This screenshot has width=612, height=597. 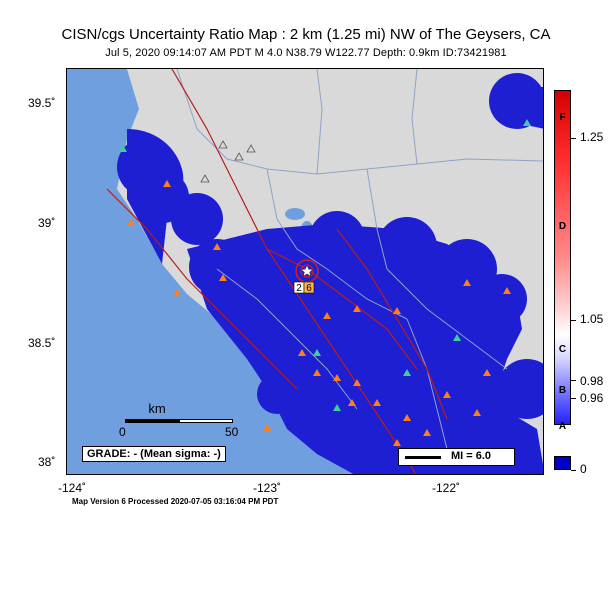 I want to click on stations-open, so click(x=228, y=161).